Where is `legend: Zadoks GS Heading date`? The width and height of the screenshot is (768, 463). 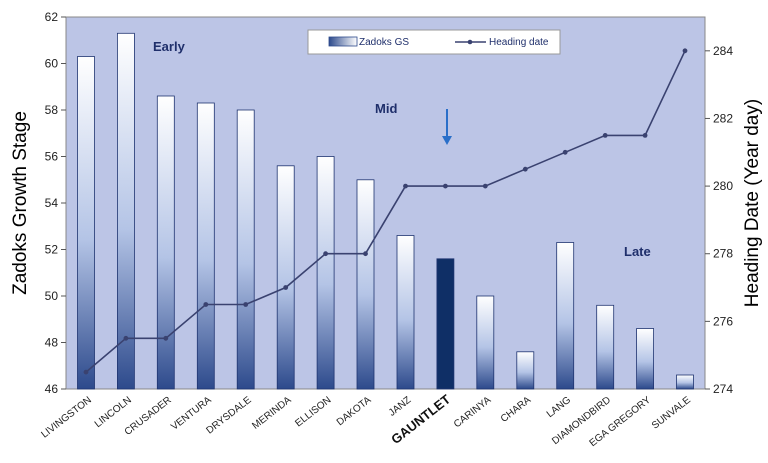
legend: Zadoks GS Heading date is located at coordinates (434, 42).